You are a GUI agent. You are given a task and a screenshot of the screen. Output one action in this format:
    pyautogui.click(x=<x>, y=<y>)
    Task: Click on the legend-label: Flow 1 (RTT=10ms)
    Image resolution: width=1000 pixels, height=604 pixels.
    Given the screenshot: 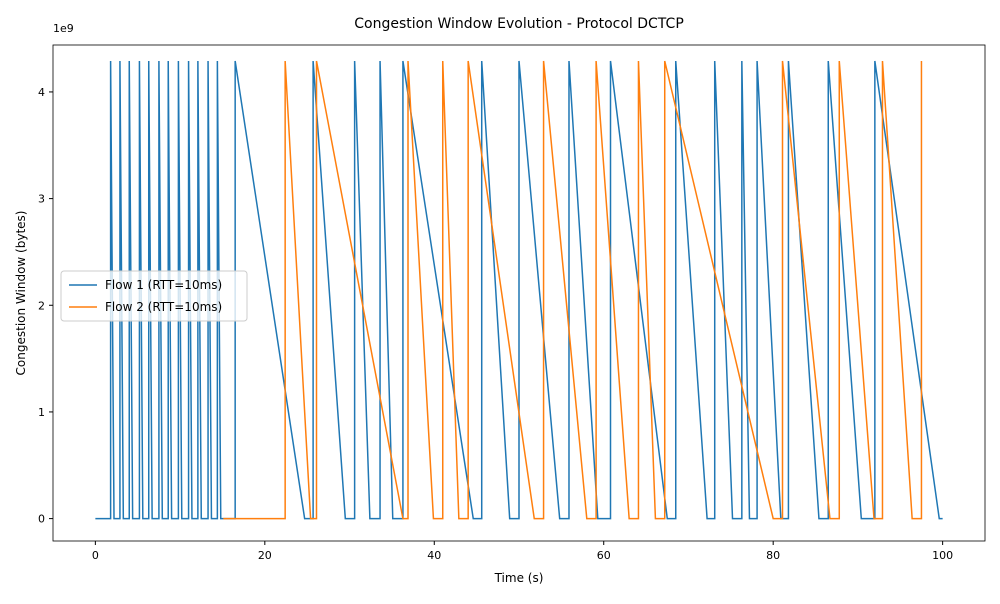 What is the action you would take?
    pyautogui.click(x=163, y=285)
    